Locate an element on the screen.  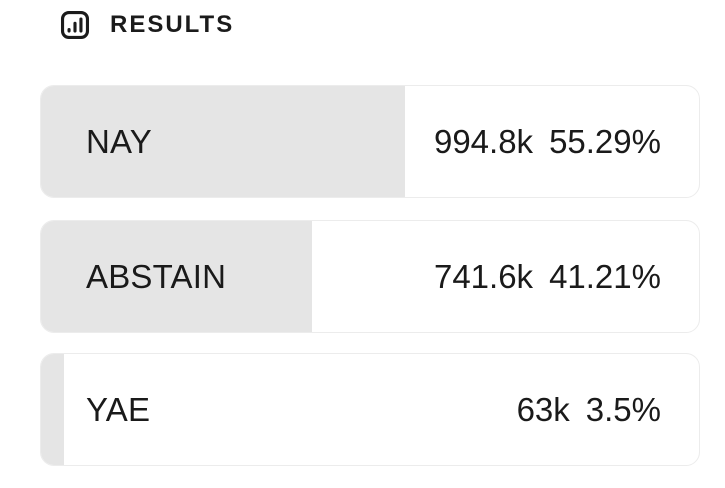
result-values: 63k 3.5% is located at coordinates (589, 410).